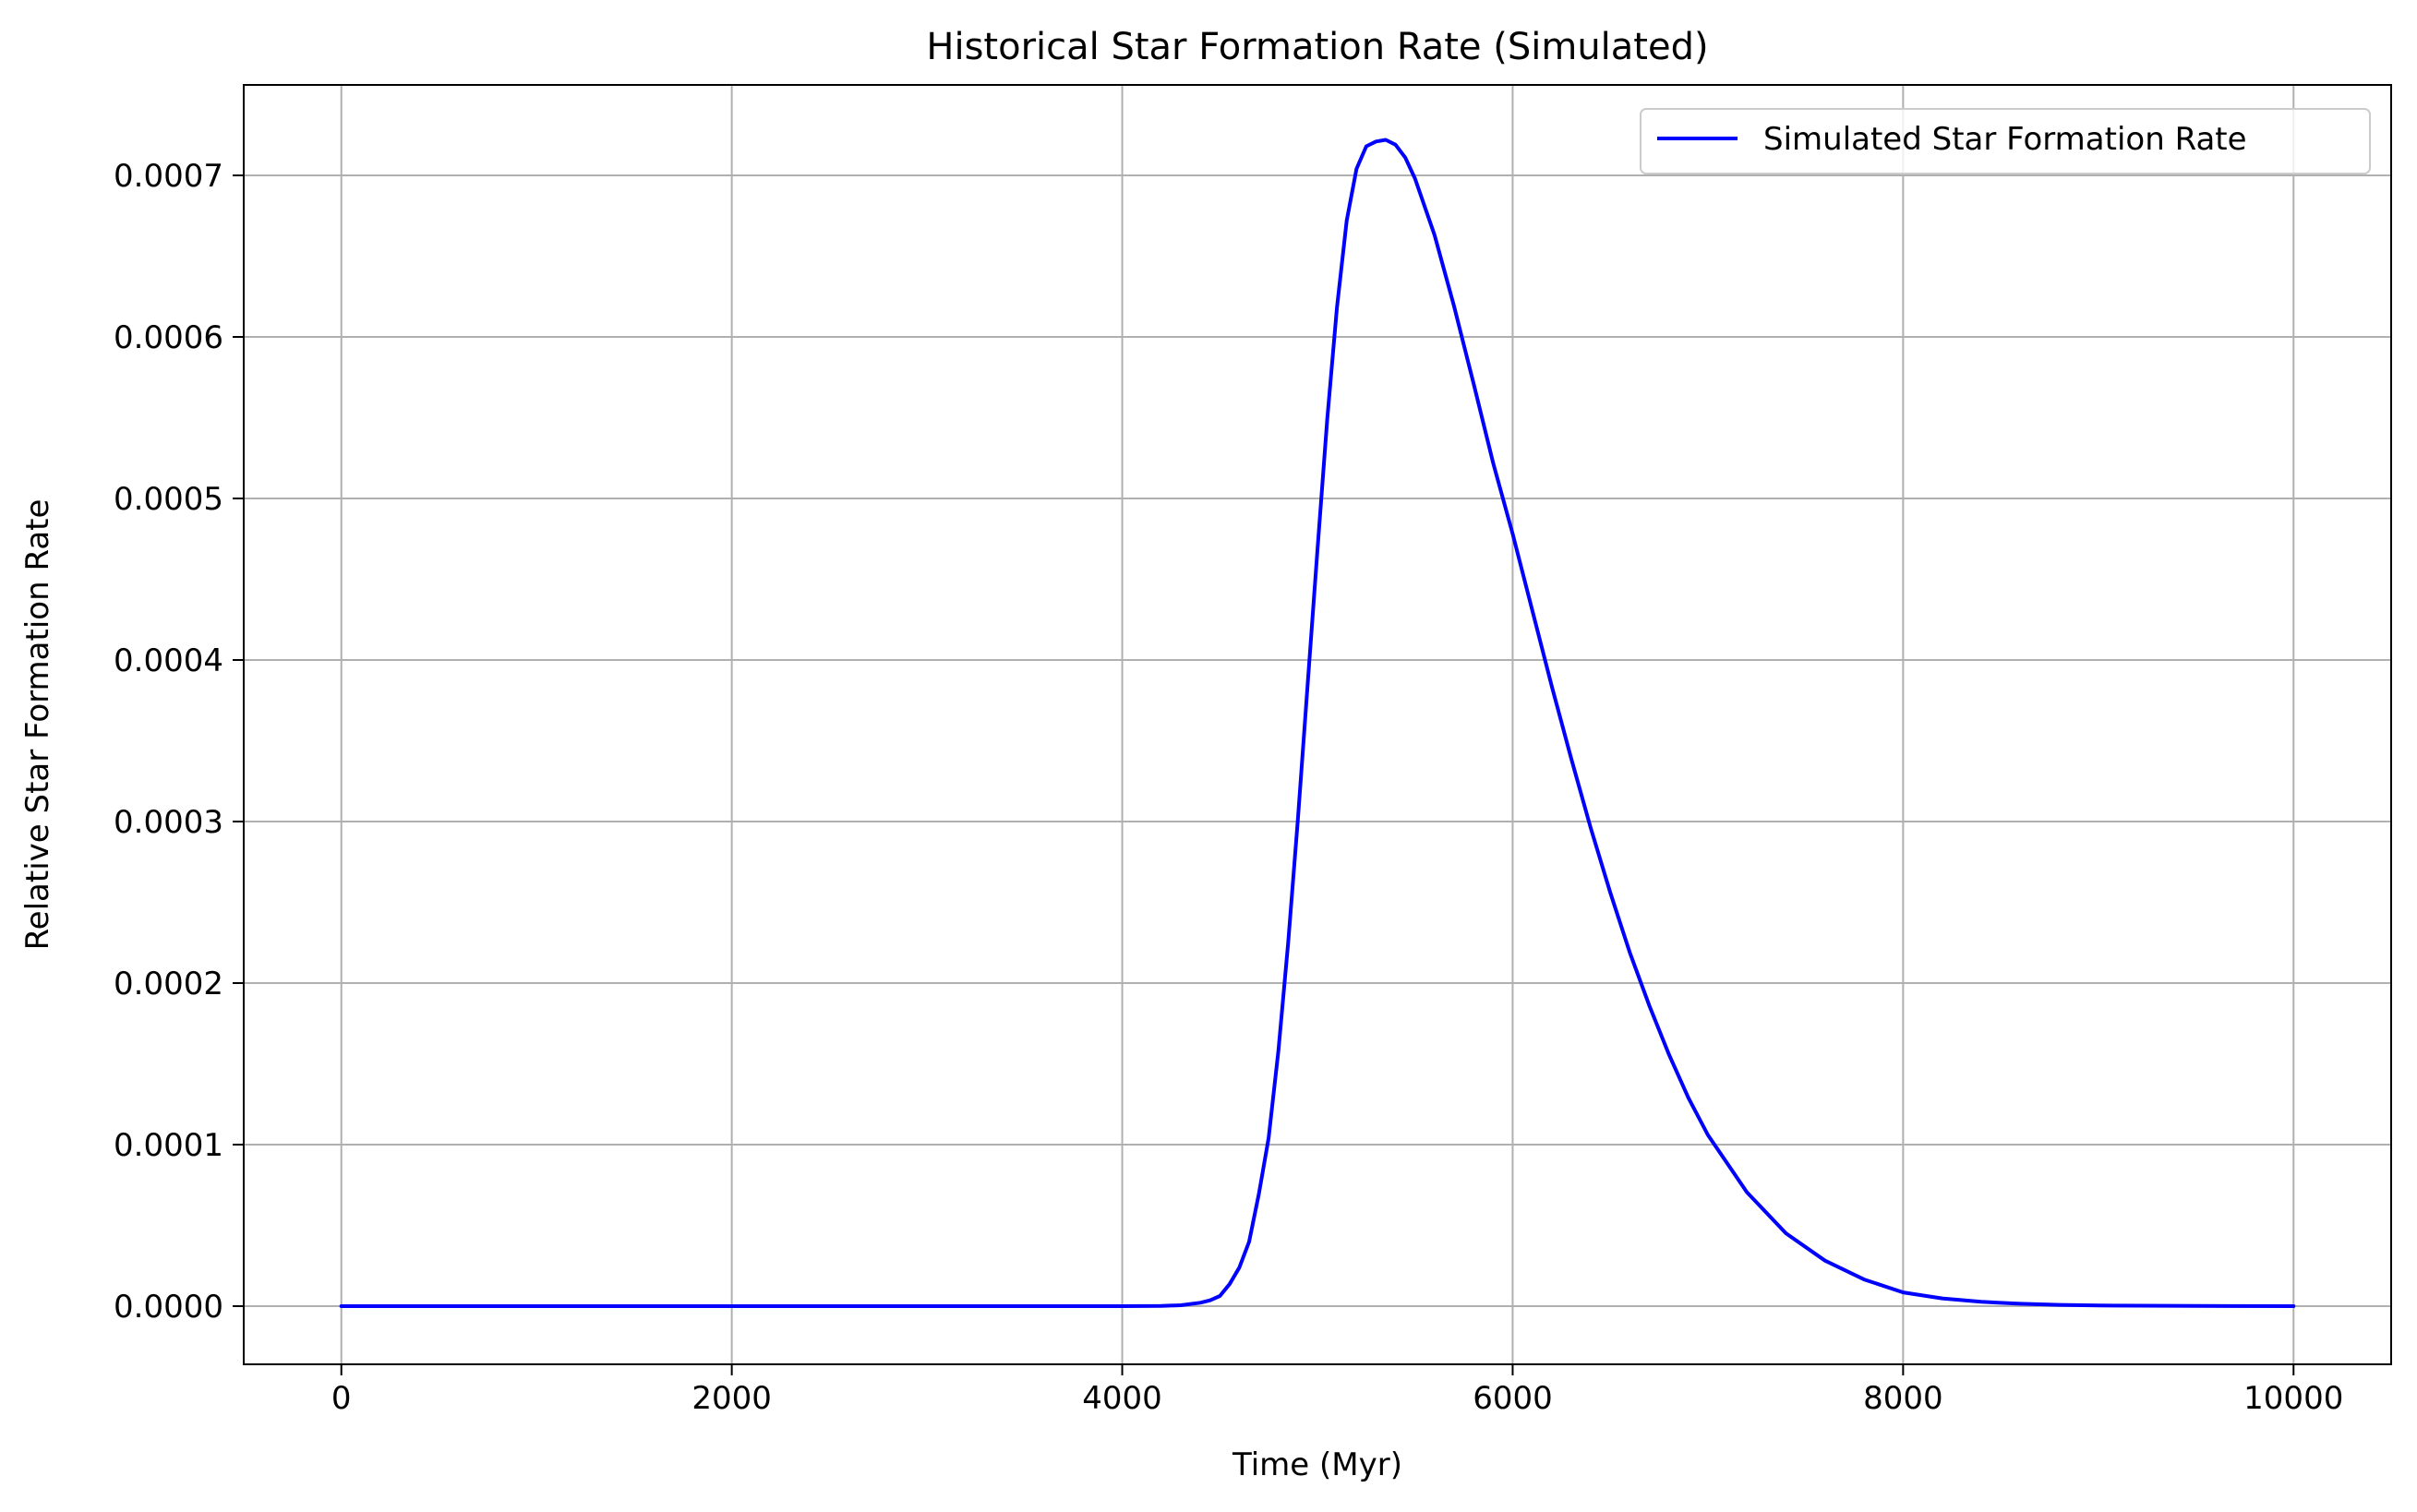 Image resolution: width=2417 pixels, height=1512 pixels. Describe the element at coordinates (341, 1398) in the screenshot. I see `x-tick-label: 0` at that location.